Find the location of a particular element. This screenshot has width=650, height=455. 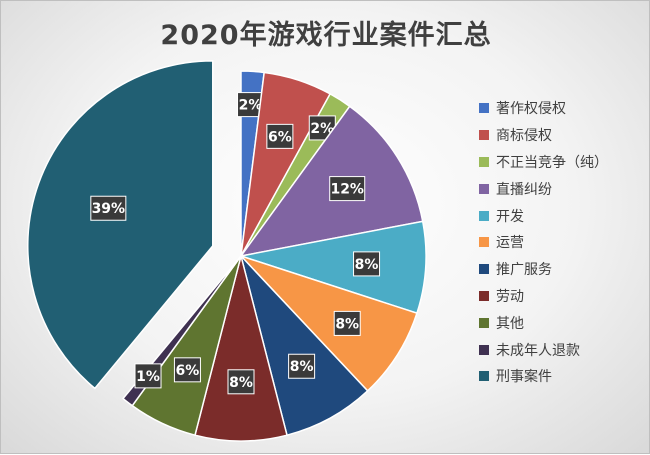

data-label: 2% is located at coordinates (251, 105).